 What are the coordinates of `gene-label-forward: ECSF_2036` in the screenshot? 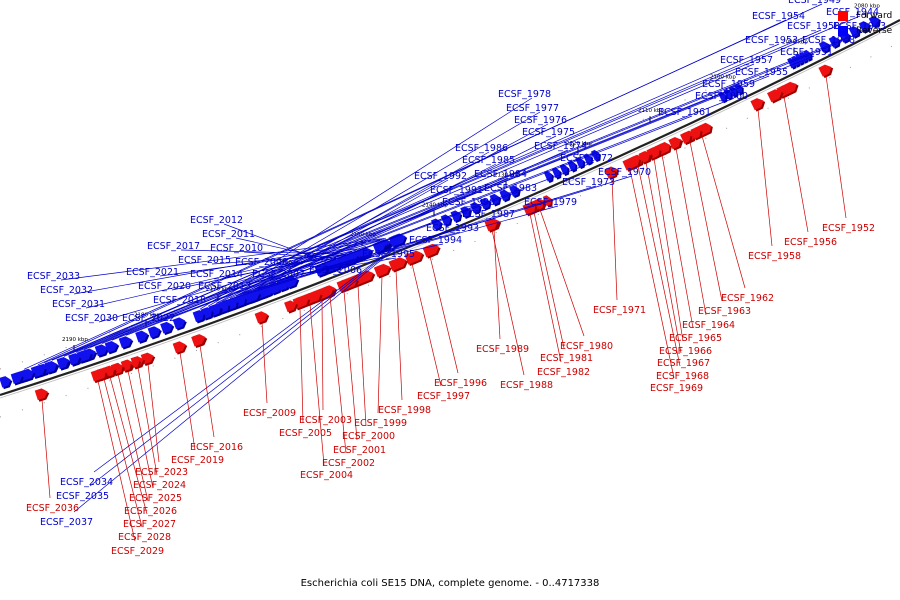 It's located at (52, 508).